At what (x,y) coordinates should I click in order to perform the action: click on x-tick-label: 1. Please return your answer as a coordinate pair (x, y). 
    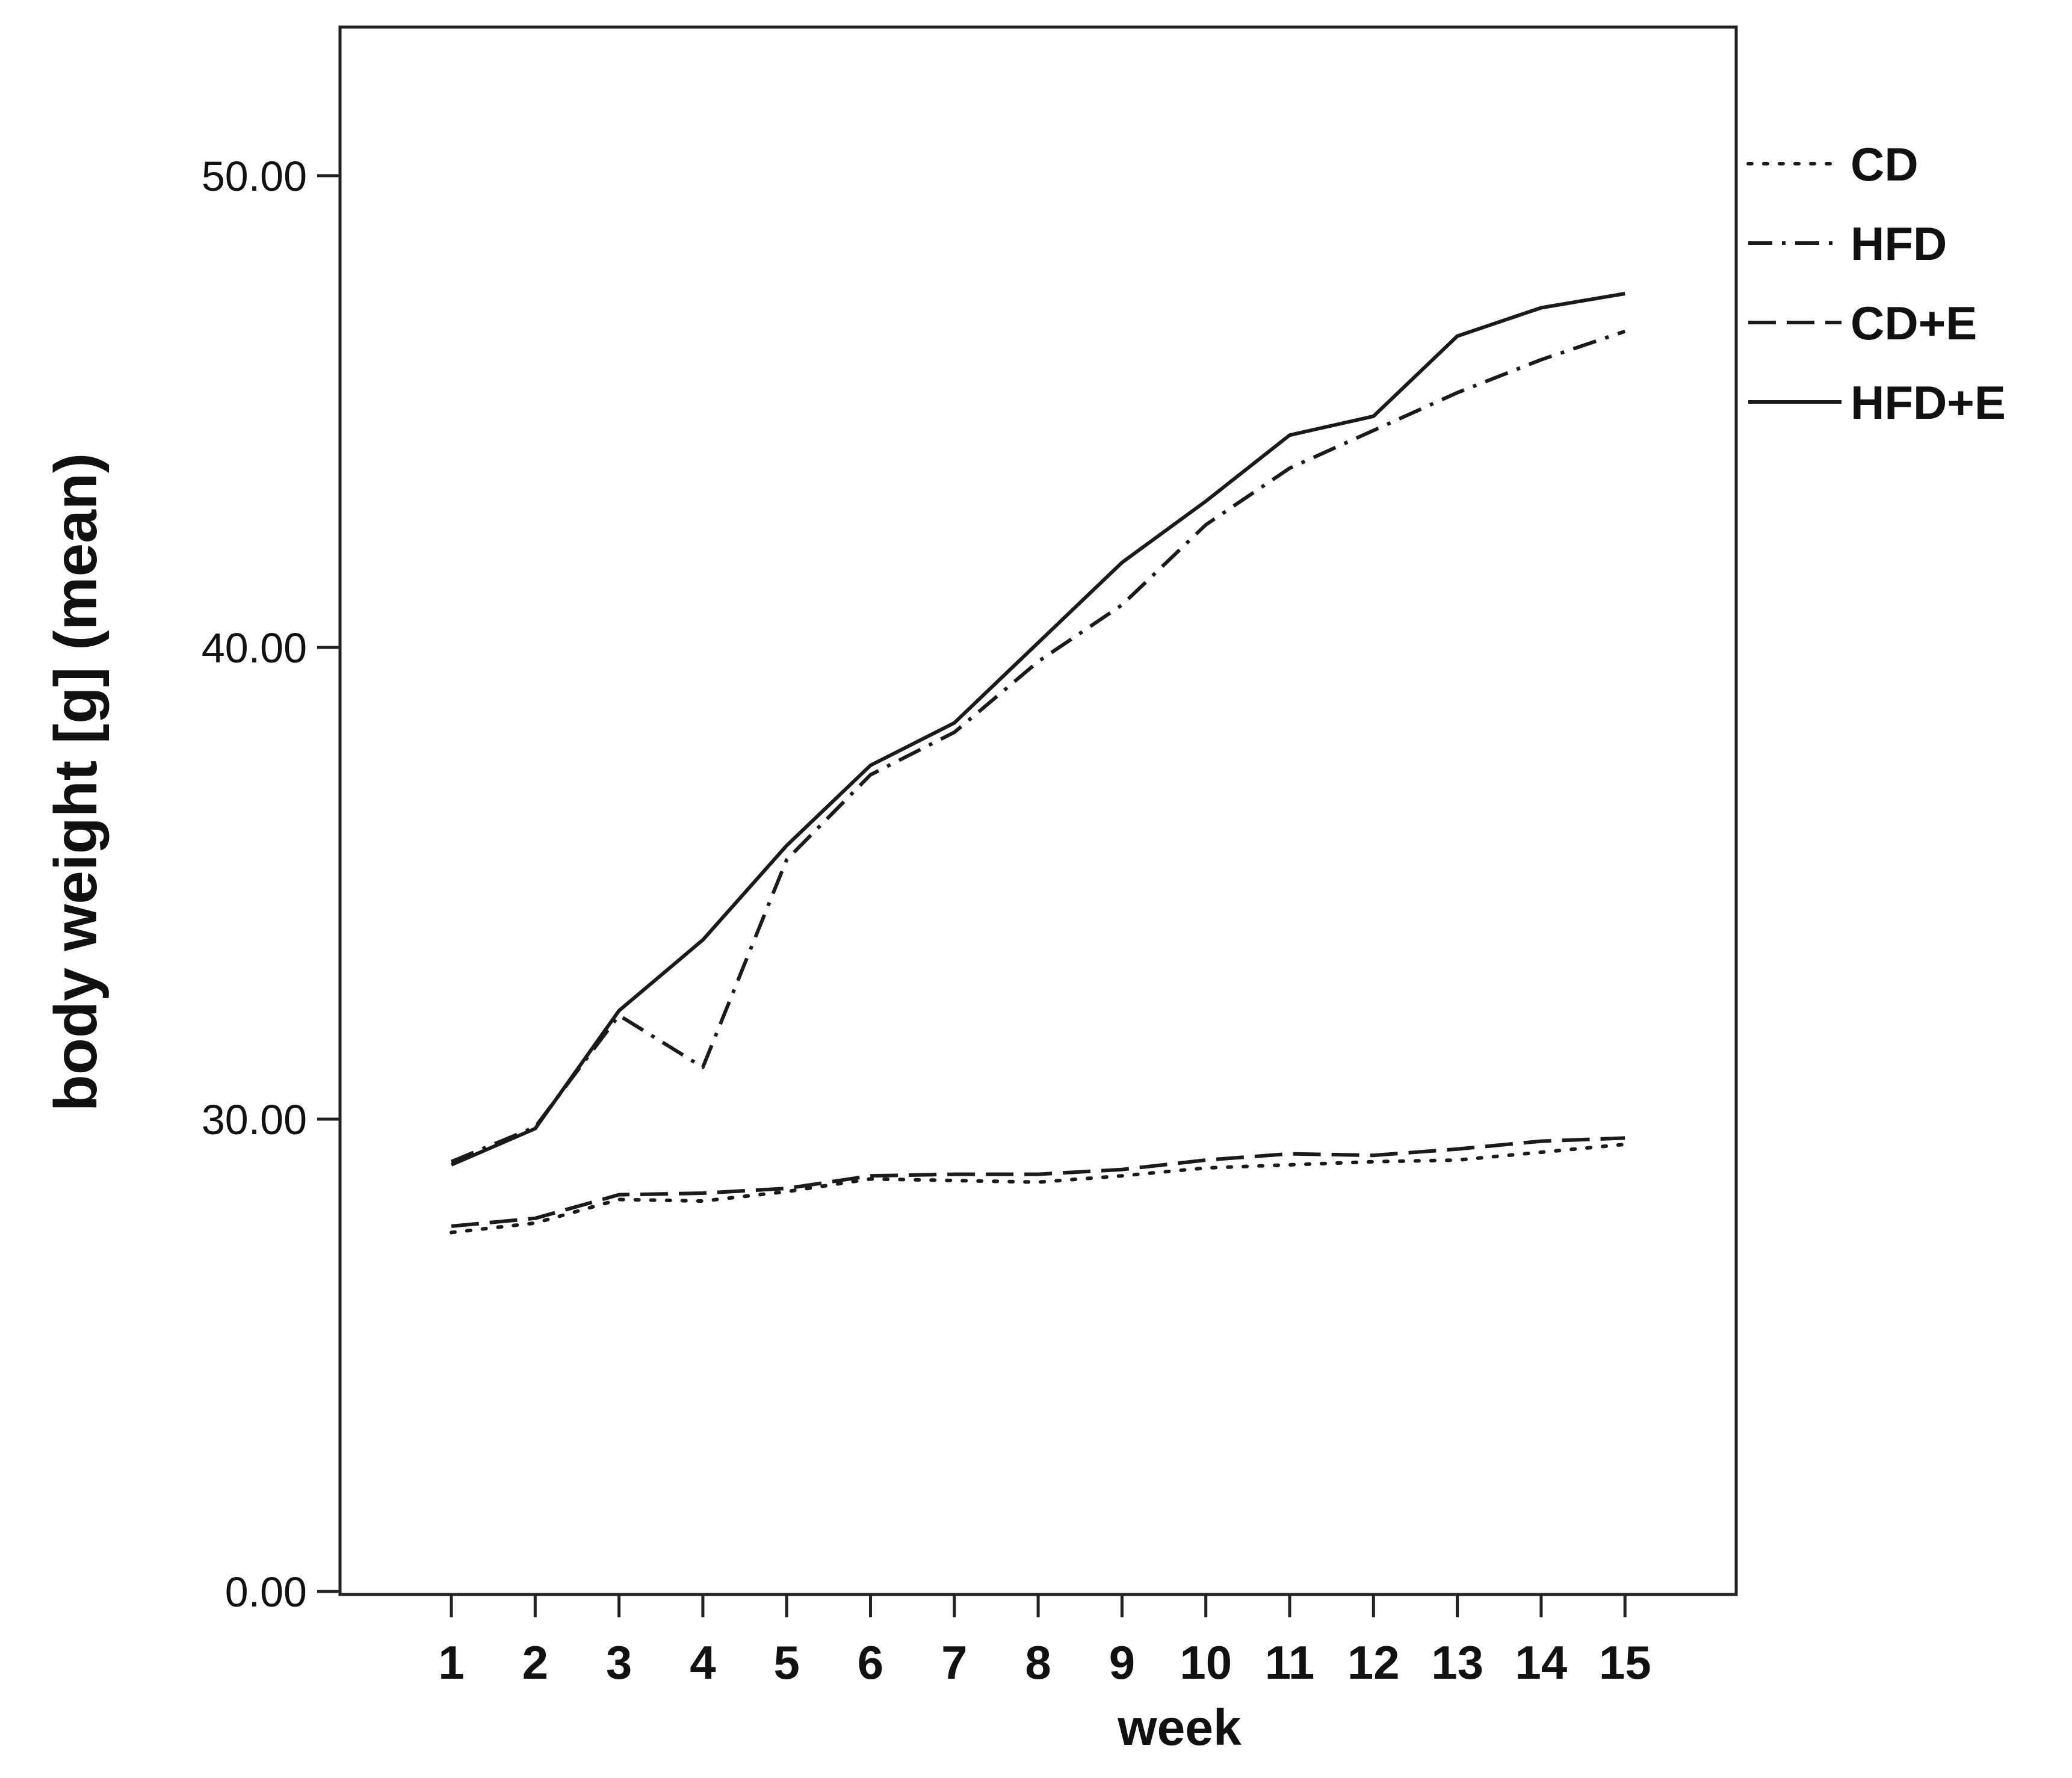
    Looking at the image, I should click on (451, 1662).